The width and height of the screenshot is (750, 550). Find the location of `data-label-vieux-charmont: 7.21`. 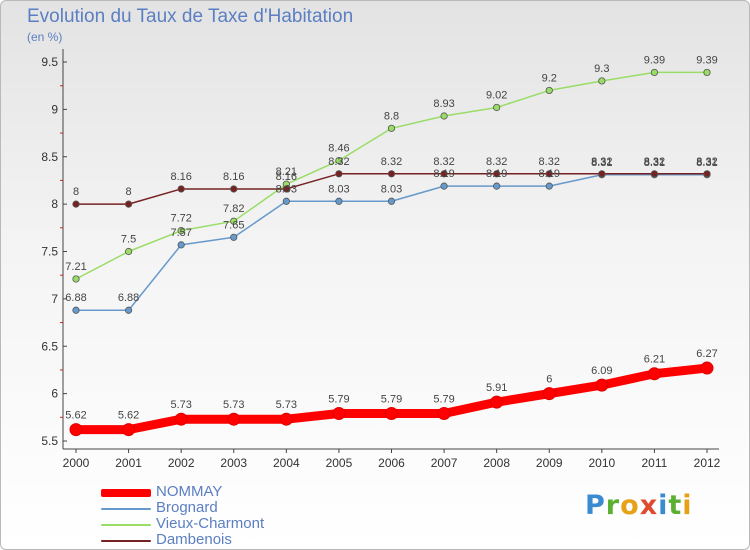

data-label-vieux-charmont: 7.21 is located at coordinates (75, 267).